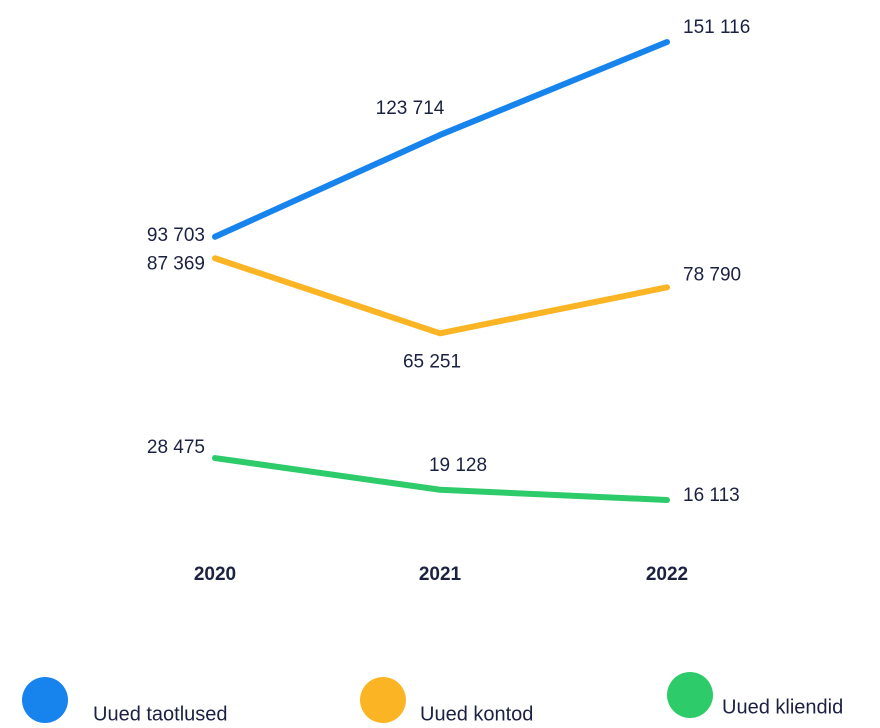 Image resolution: width=880 pixels, height=728 pixels. What do you see at coordinates (176, 235) in the screenshot?
I see `data-label: 93 703` at bounding box center [176, 235].